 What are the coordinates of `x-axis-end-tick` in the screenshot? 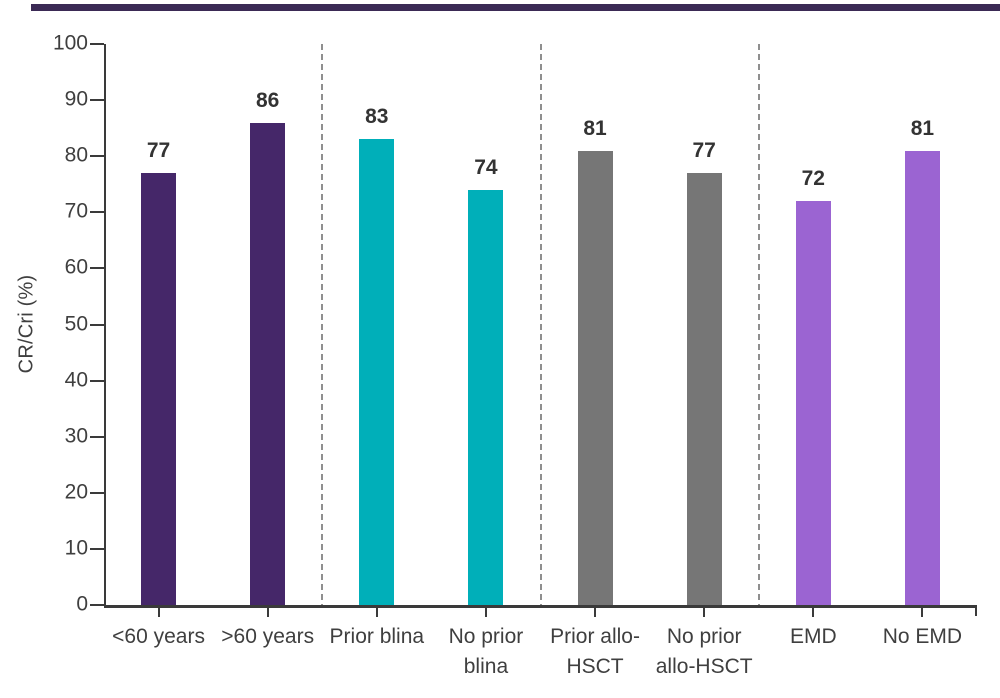 It's located at (976, 611).